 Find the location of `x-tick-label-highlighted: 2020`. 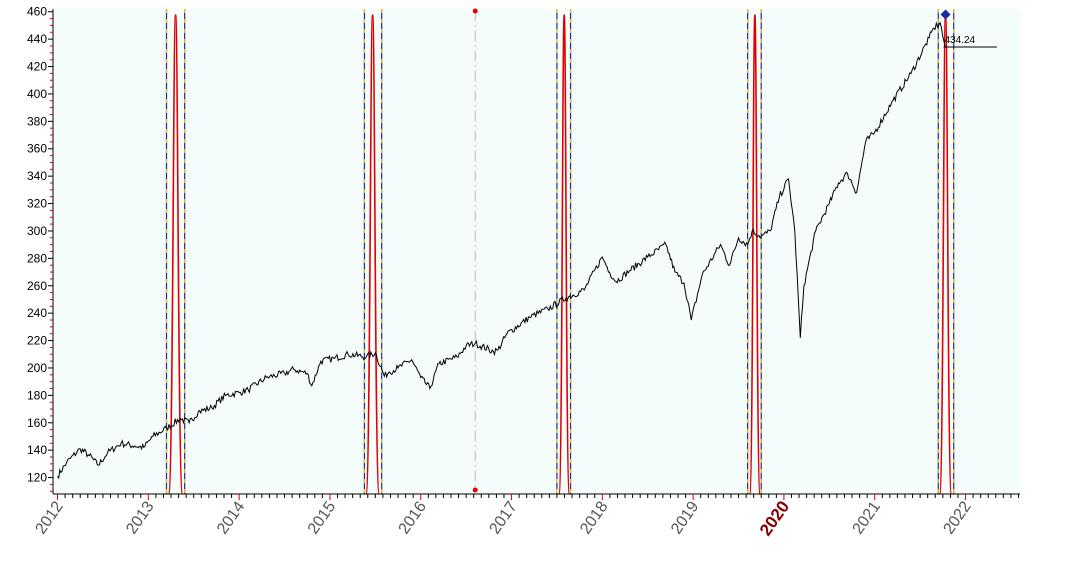

x-tick-label-highlighted: 2020 is located at coordinates (774, 518).